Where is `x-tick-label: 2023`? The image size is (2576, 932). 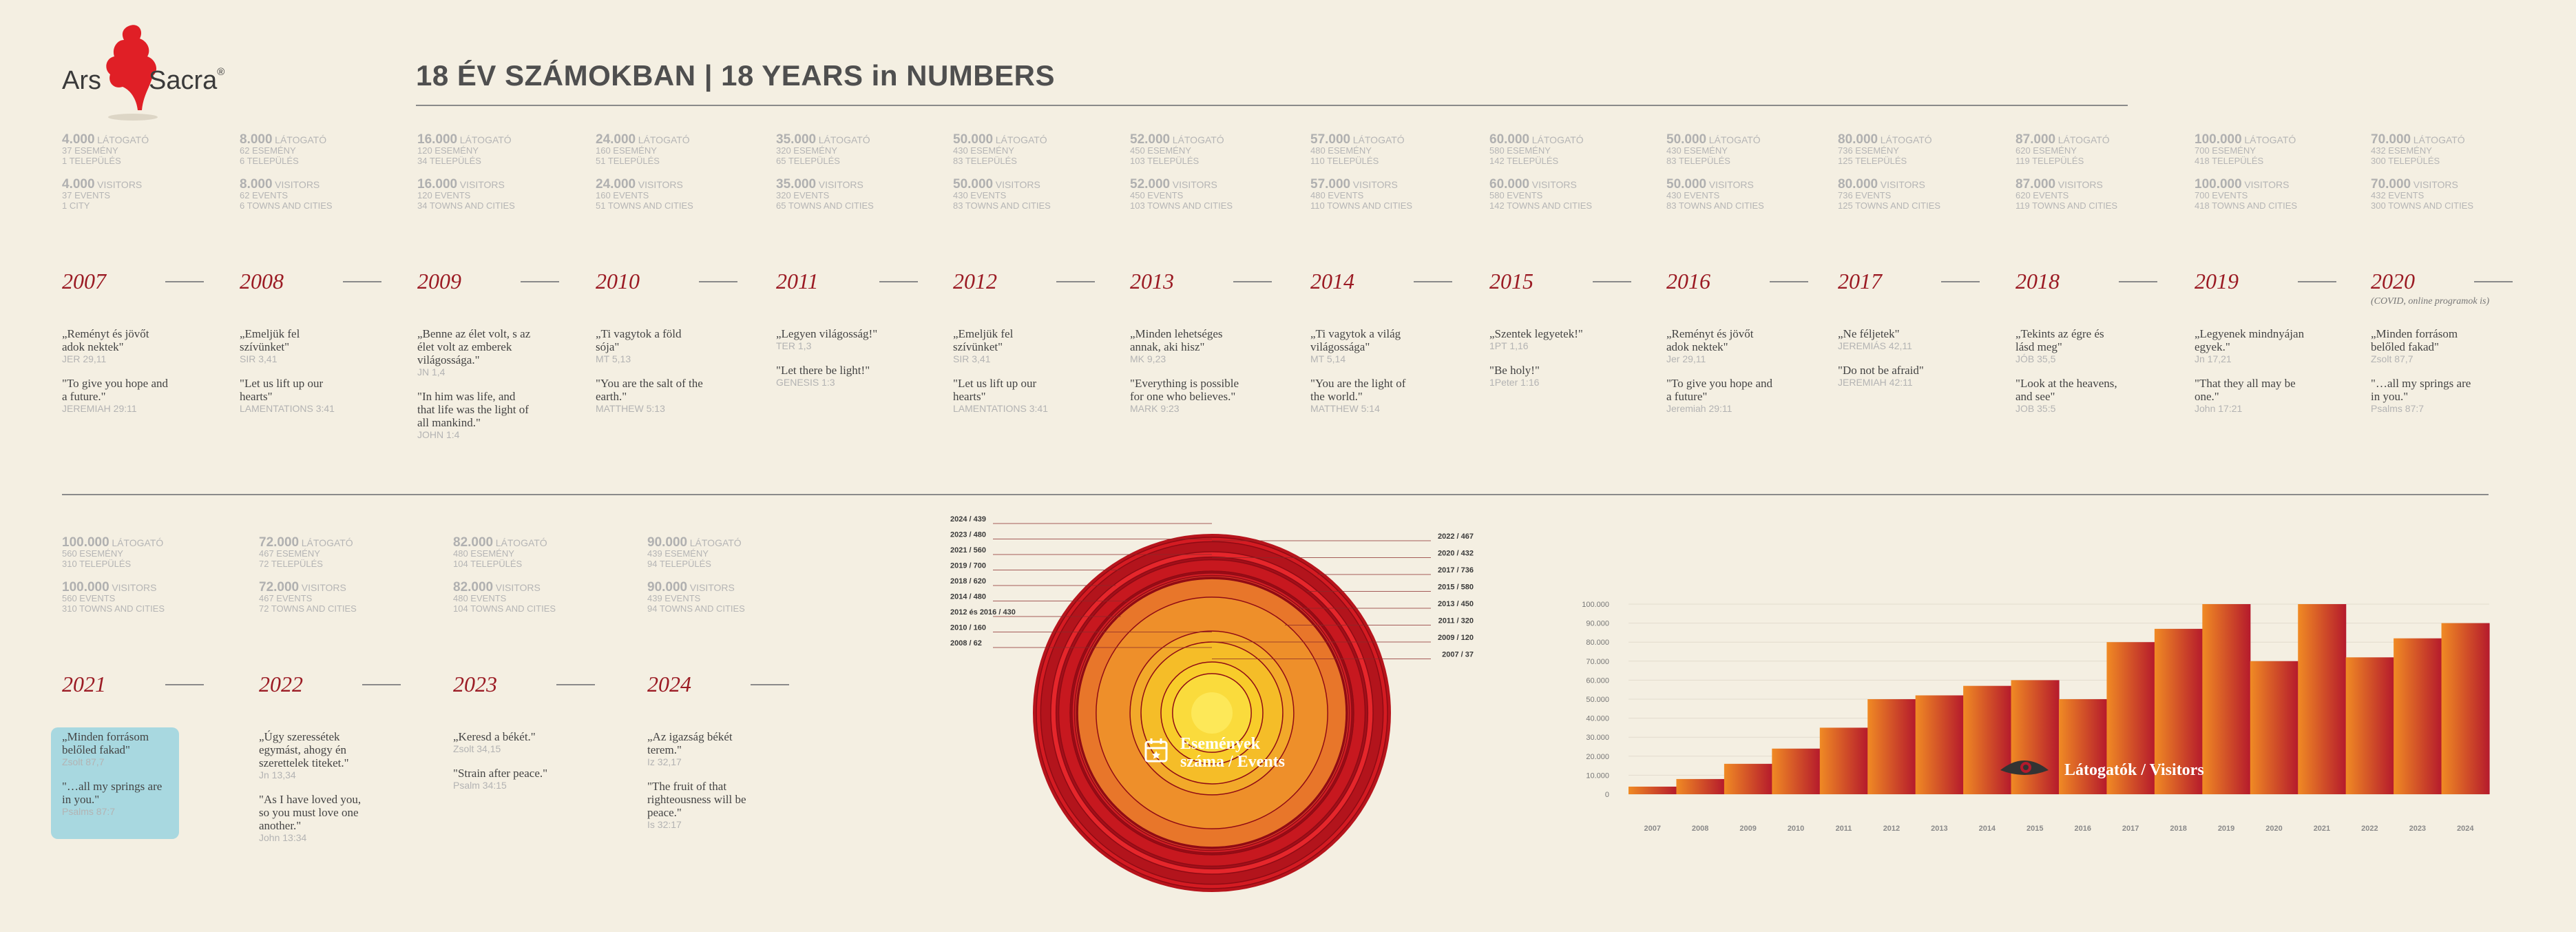
x-tick-label: 2023 is located at coordinates (2417, 829).